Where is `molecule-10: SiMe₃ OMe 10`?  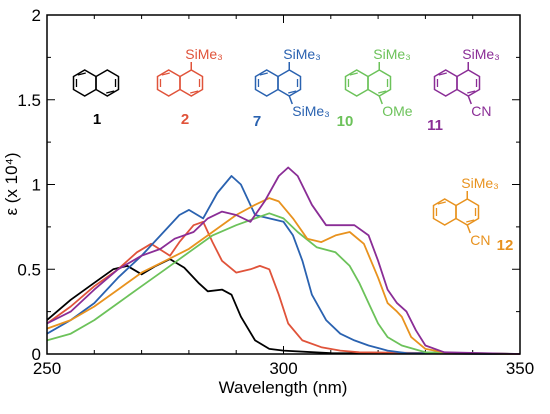 molecule-10: SiMe₃ OMe 10 is located at coordinates (375, 88).